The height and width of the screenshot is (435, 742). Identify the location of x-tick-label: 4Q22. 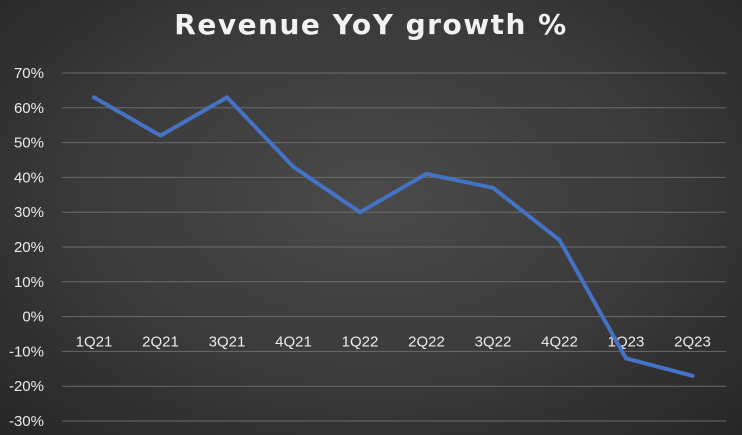
(559, 342).